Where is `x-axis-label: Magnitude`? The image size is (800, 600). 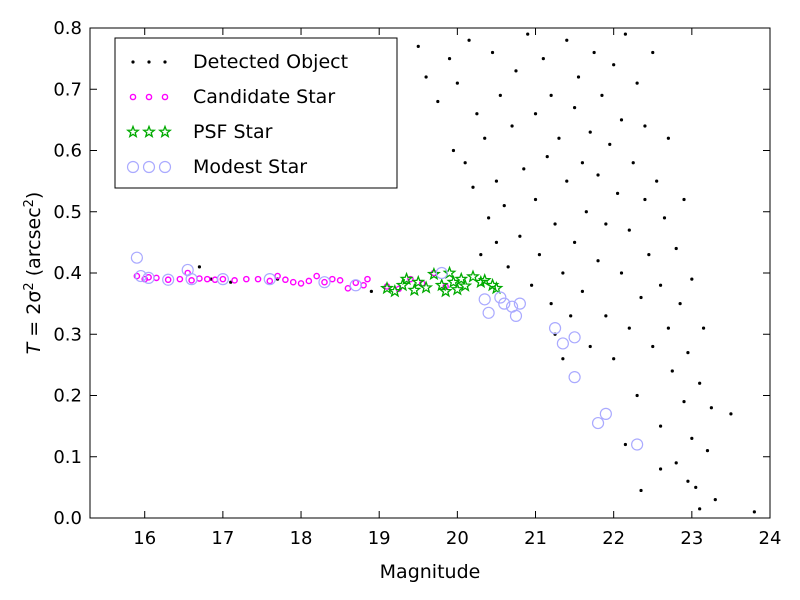 x-axis-label: Magnitude is located at coordinates (430, 572).